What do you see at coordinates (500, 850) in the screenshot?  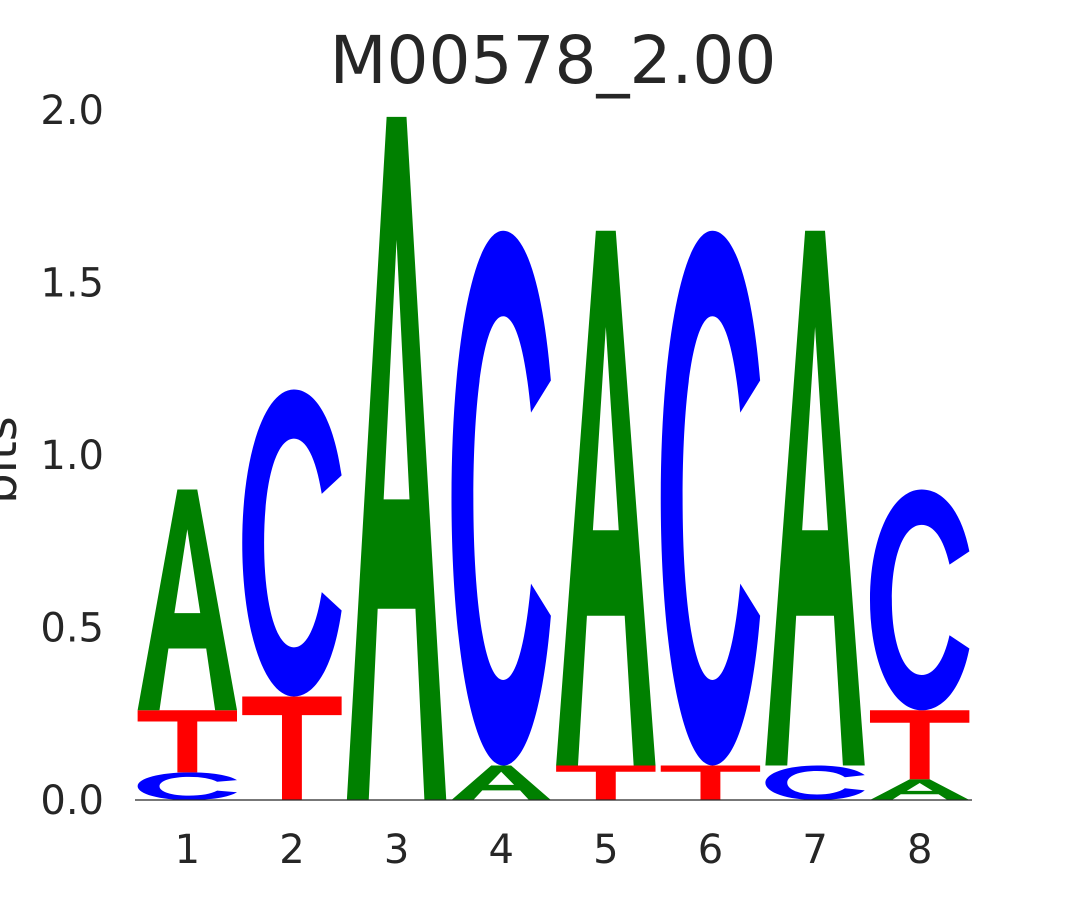 I see `x-tick-label: 4` at bounding box center [500, 850].